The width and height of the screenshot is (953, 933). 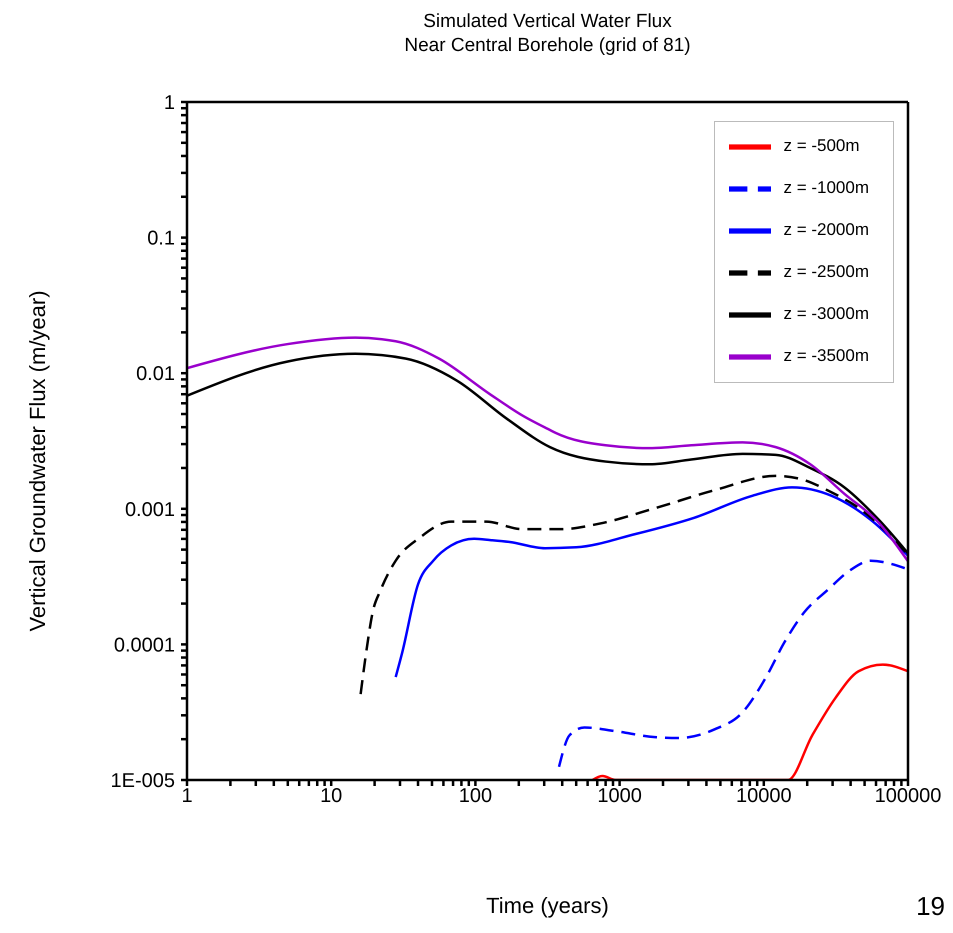 What do you see at coordinates (930, 906) in the screenshot?
I see `text: 19` at bounding box center [930, 906].